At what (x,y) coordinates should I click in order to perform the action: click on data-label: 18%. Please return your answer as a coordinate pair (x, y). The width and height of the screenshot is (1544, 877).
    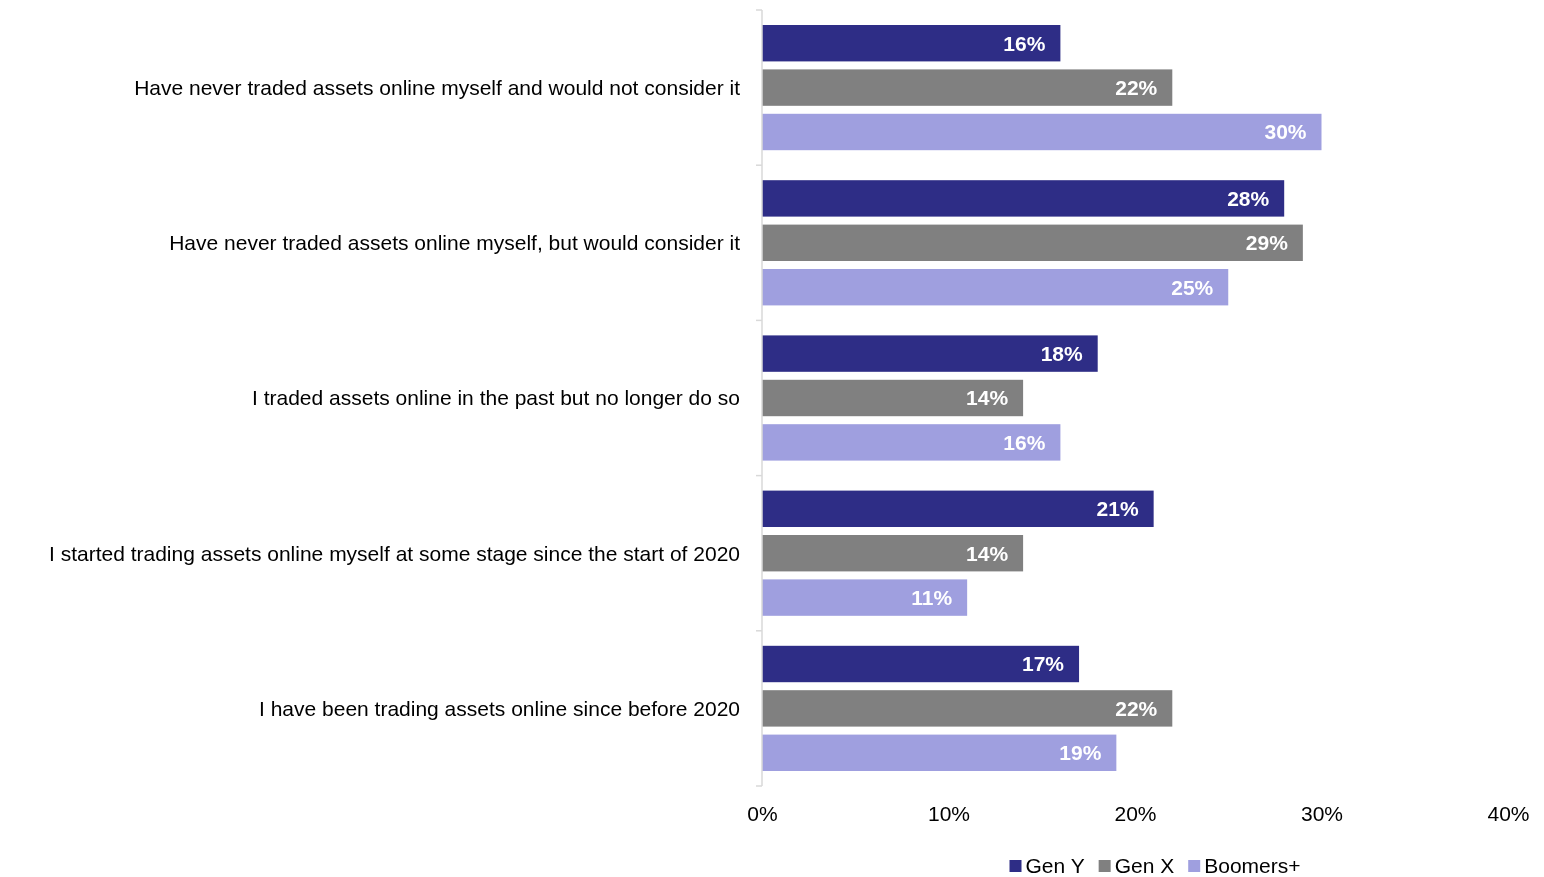
    Looking at the image, I should click on (1062, 353).